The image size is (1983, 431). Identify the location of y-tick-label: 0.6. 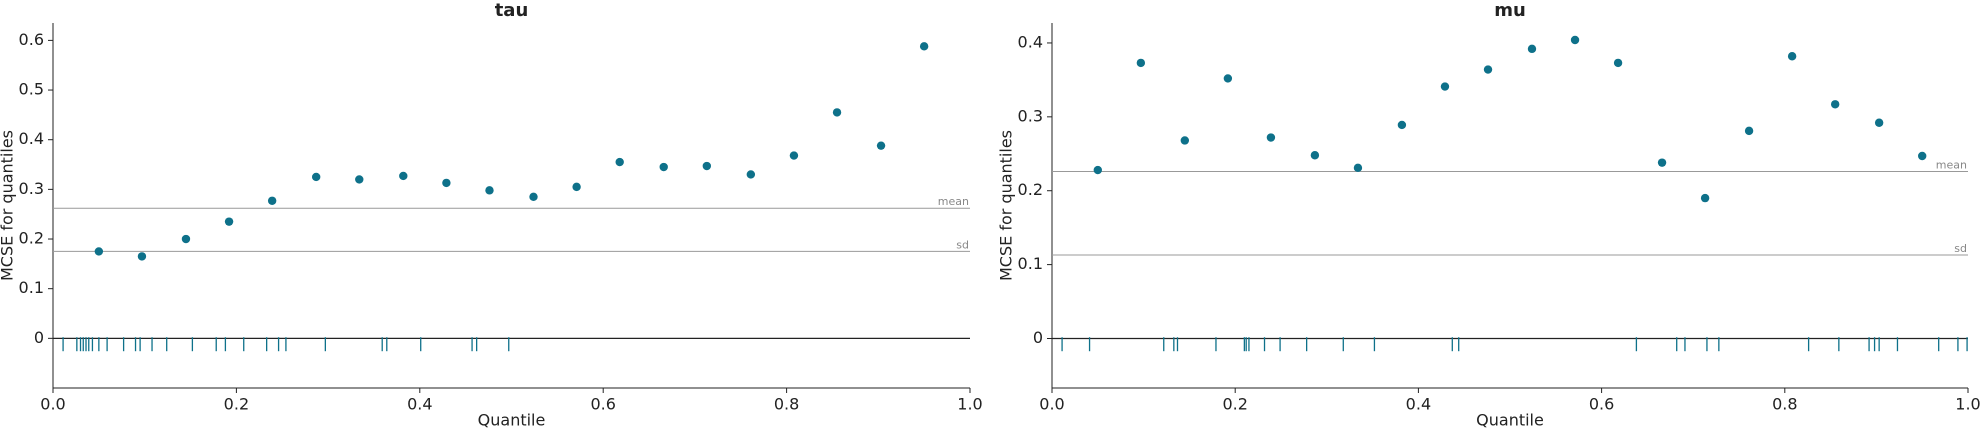
(31, 39).